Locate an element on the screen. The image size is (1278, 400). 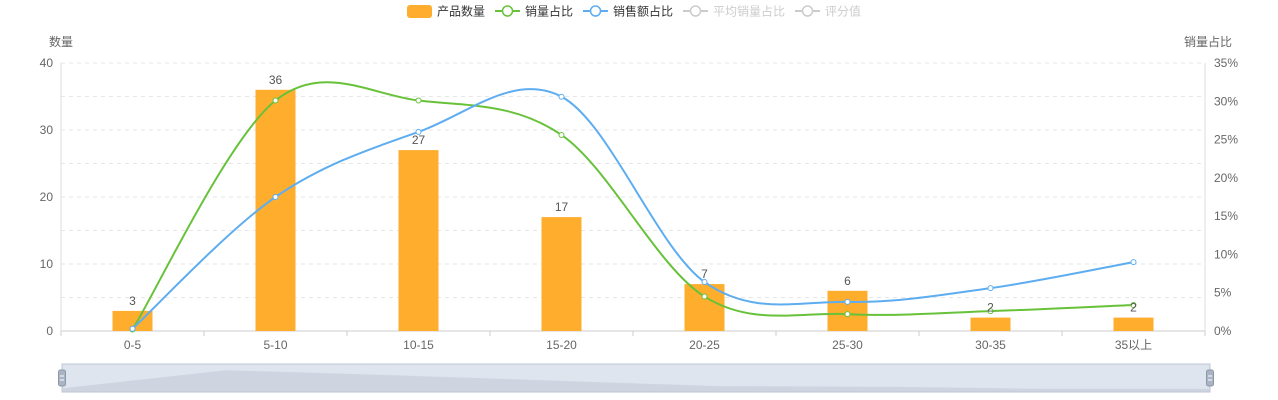
left-axis-title: 数量 is located at coordinates (61, 41).